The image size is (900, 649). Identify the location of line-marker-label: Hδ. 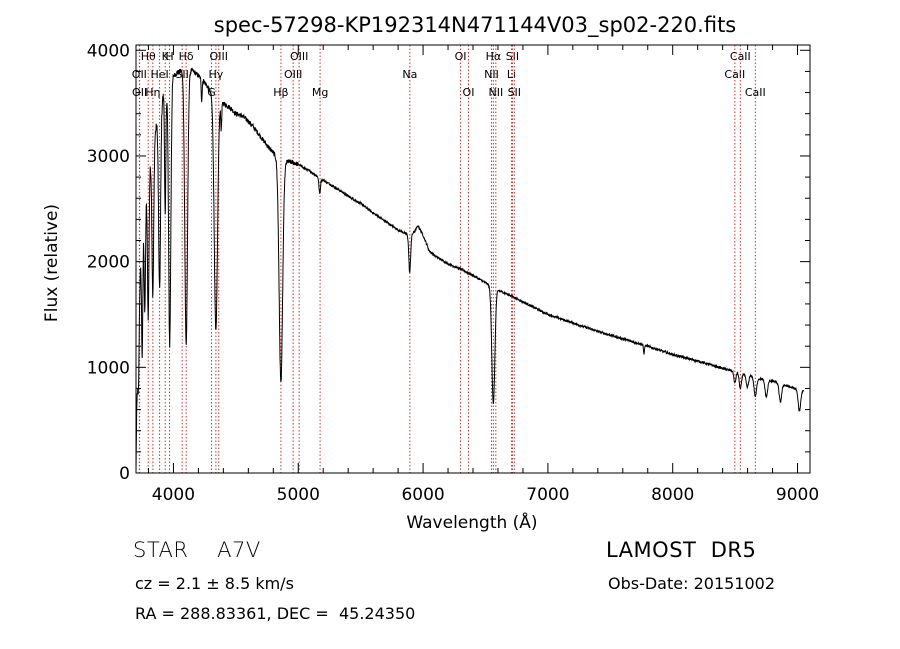
(186, 56).